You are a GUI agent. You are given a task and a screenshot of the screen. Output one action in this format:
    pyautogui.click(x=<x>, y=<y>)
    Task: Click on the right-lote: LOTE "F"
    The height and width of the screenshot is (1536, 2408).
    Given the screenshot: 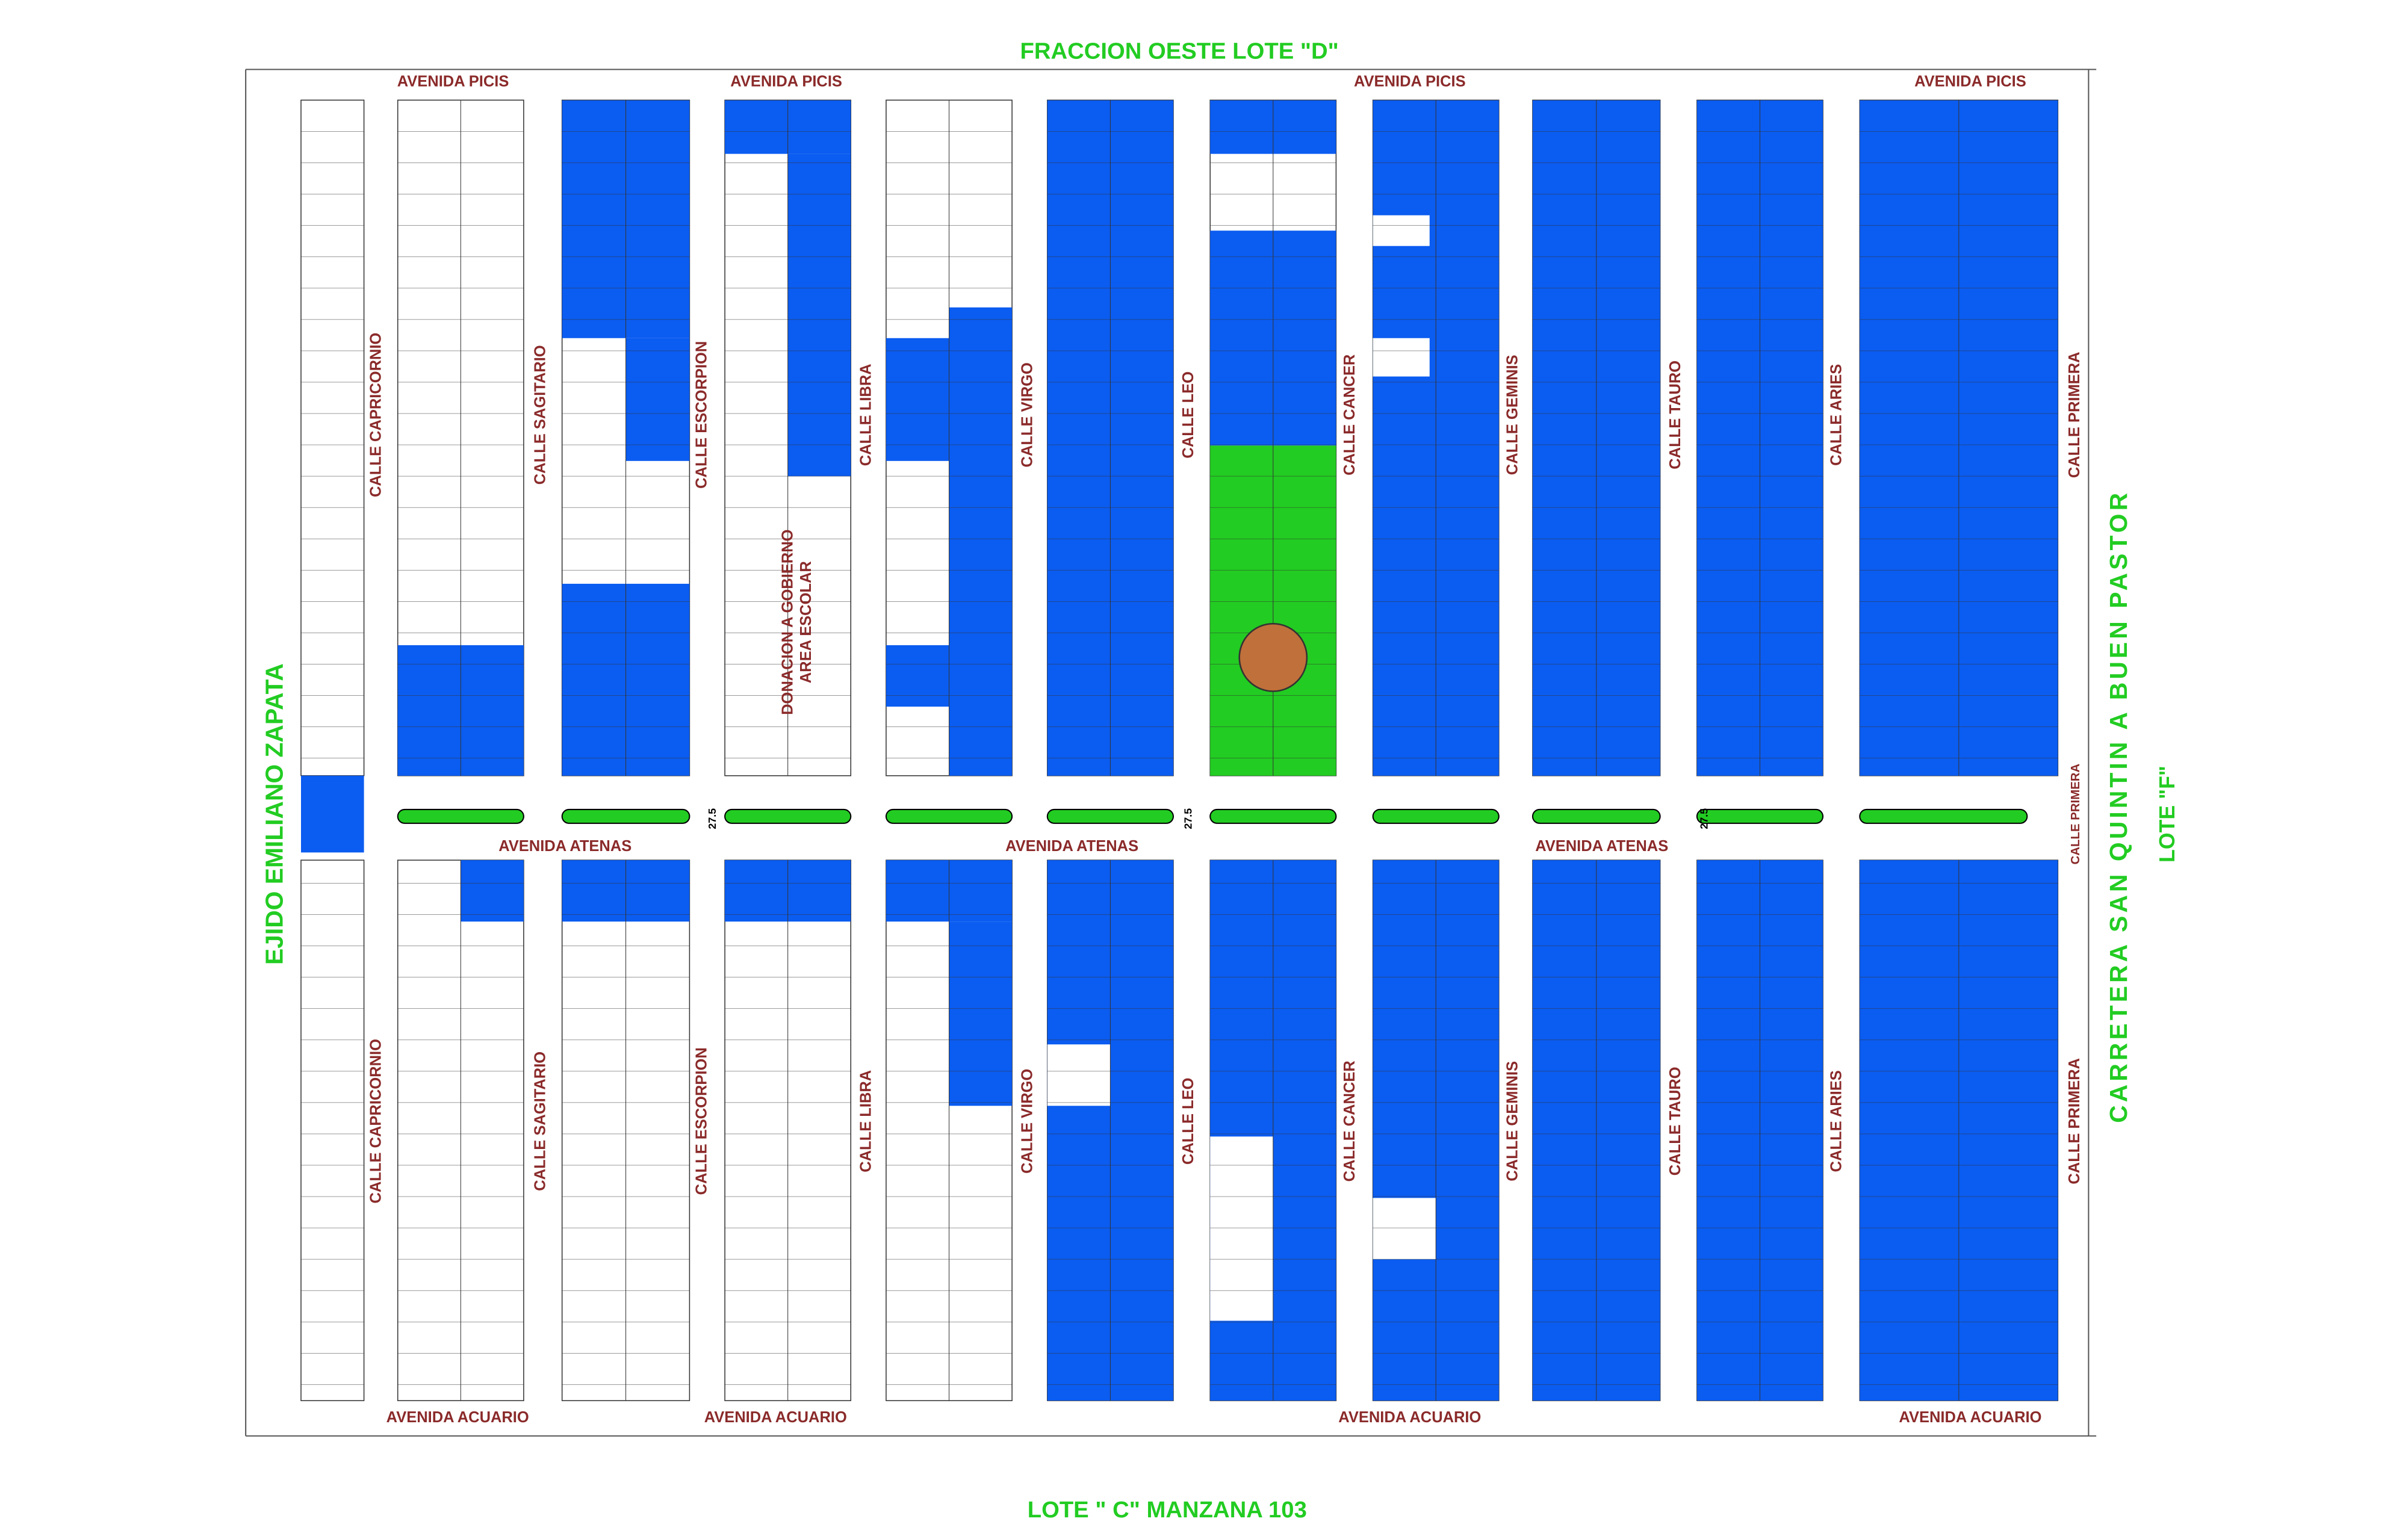 What is the action you would take?
    pyautogui.click(x=2167, y=814)
    